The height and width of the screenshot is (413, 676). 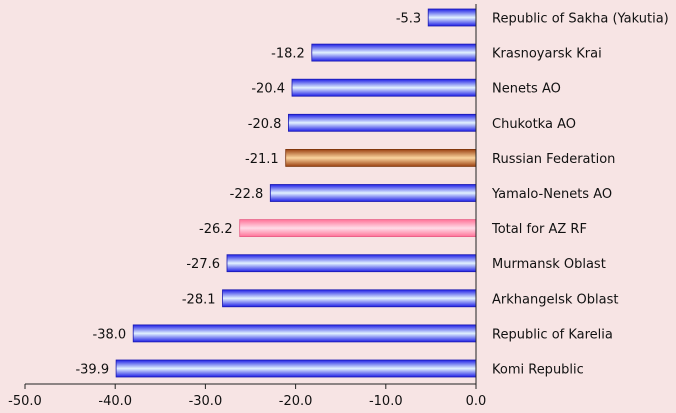 I want to click on bar-republic-of-sakha-yakutia, so click(x=452, y=17).